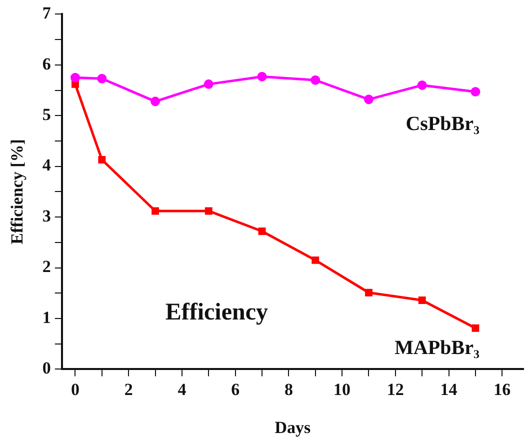 Image resolution: width=530 pixels, height=443 pixels. Describe the element at coordinates (47, 13) in the screenshot. I see `y-tick-label: 7` at that location.